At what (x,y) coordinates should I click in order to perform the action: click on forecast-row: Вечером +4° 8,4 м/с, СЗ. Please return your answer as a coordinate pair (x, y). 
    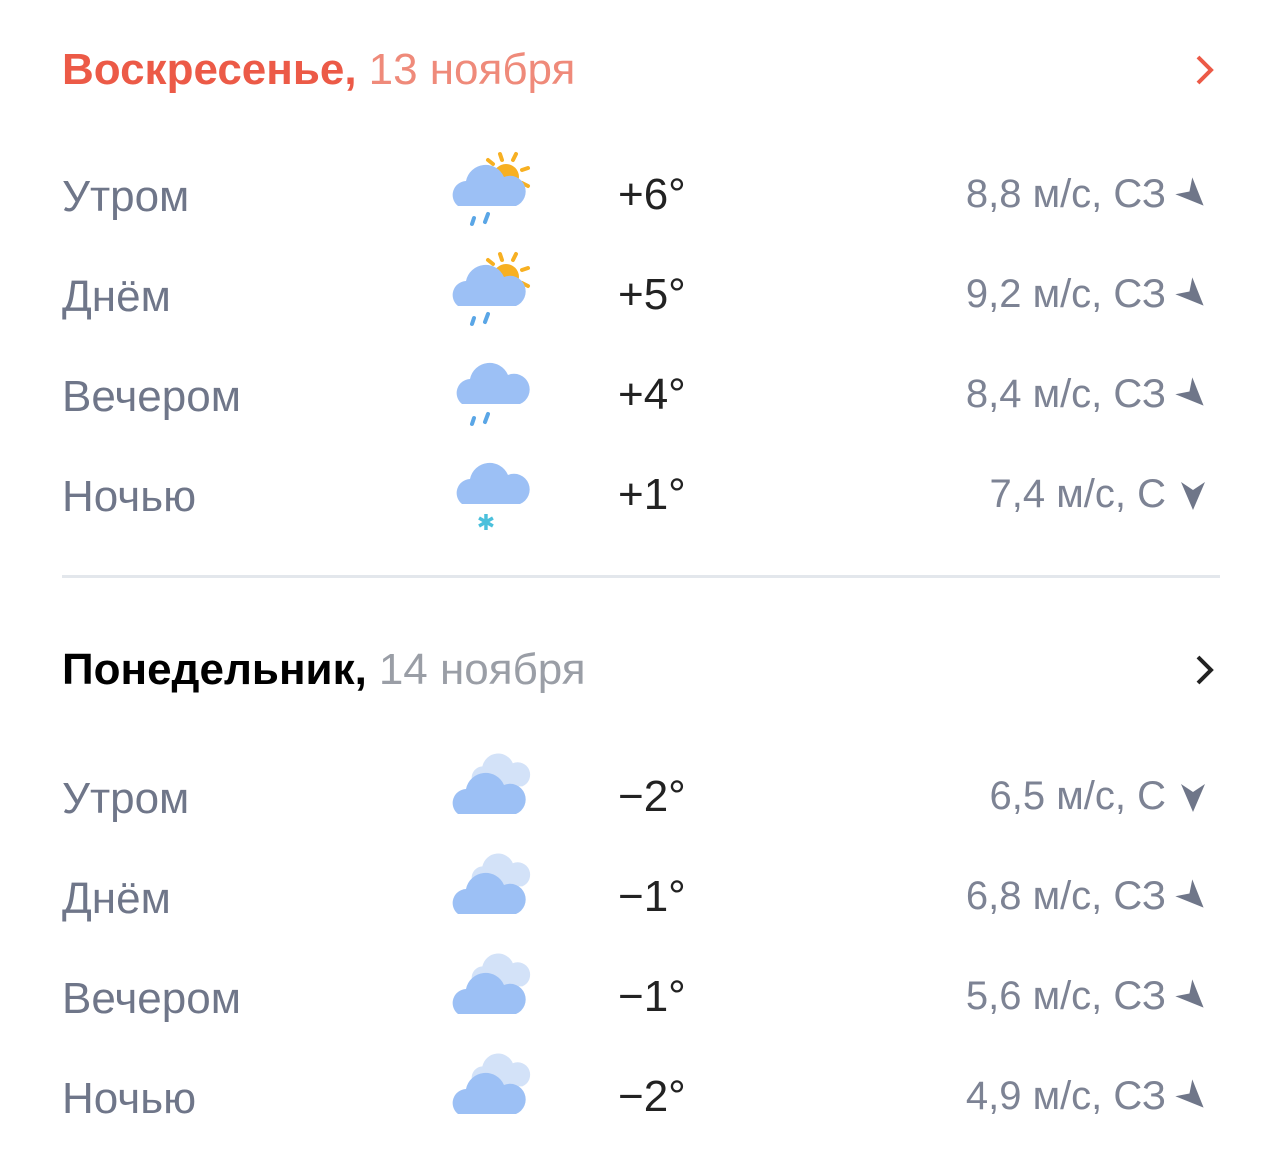
    Looking at the image, I should click on (641, 400).